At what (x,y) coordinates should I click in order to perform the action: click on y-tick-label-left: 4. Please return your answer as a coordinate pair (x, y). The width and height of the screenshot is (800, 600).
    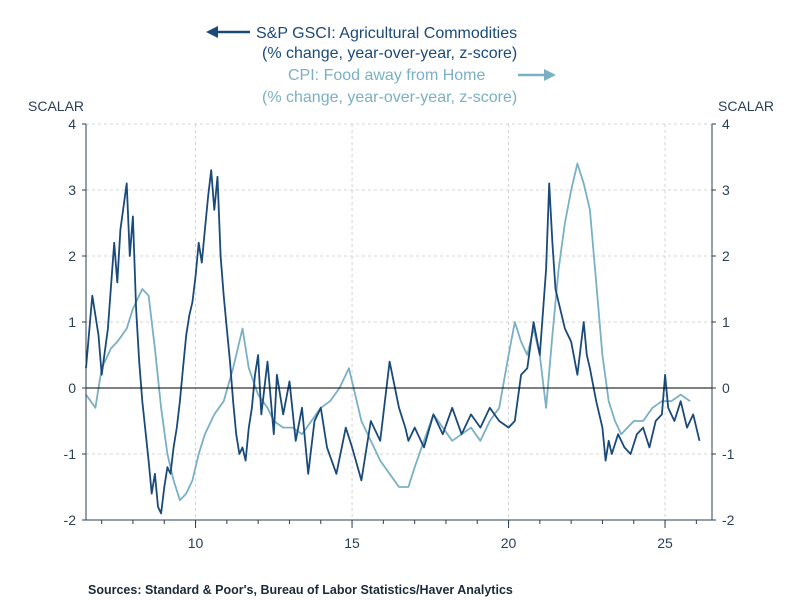
    Looking at the image, I should click on (72, 124).